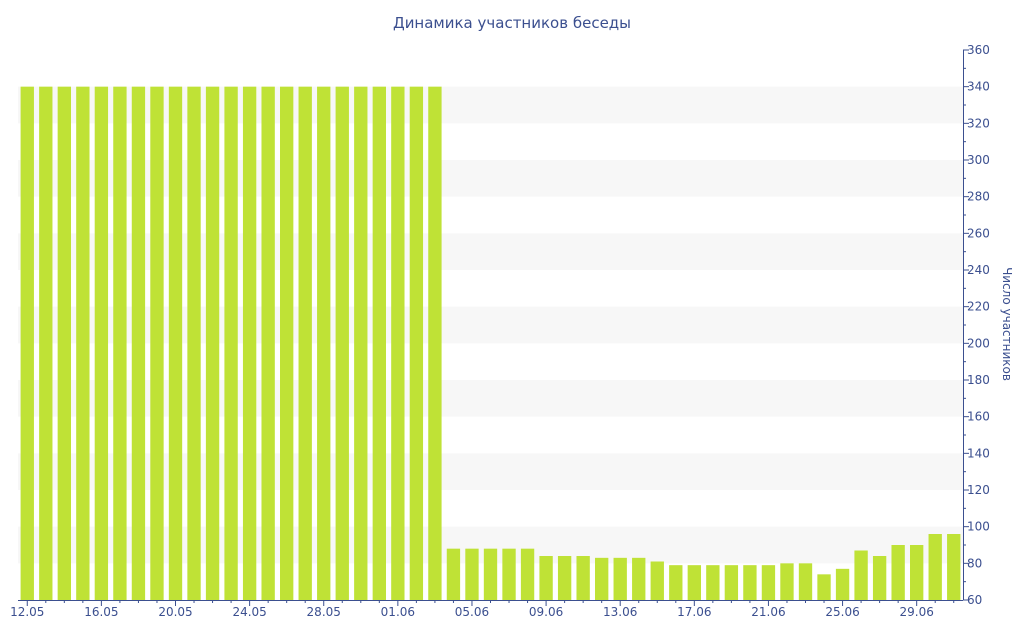  What do you see at coordinates (978, 197) in the screenshot?
I see `y-tick-label: 280` at bounding box center [978, 197].